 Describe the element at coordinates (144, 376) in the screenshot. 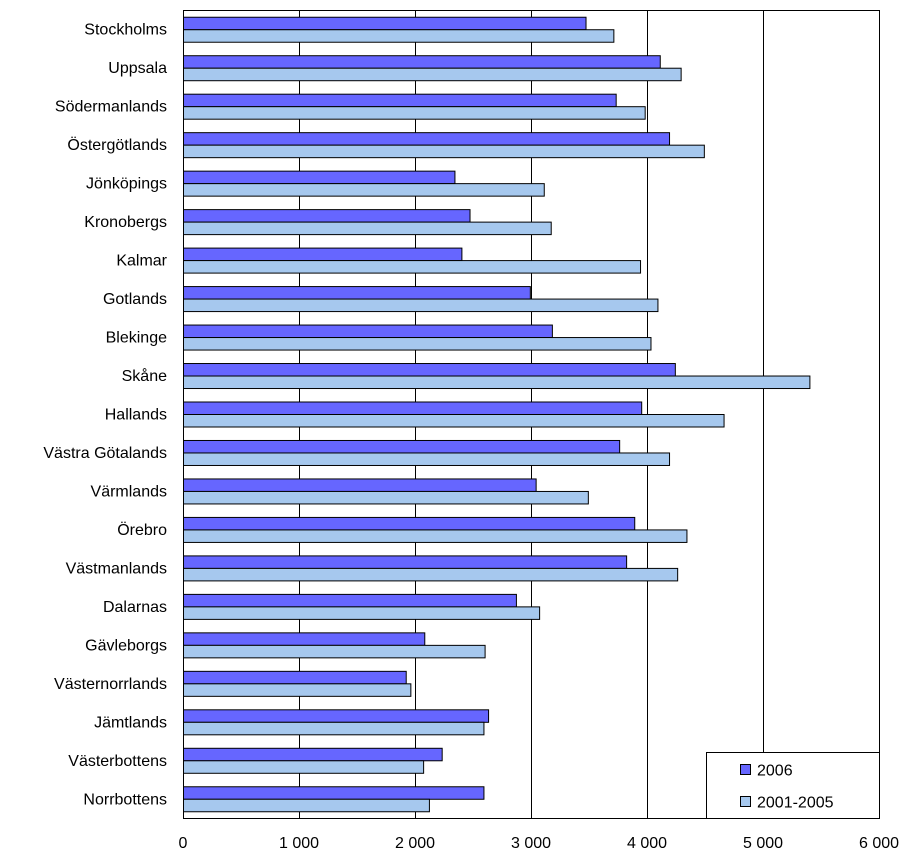

I see `category-label: Skåne` at that location.